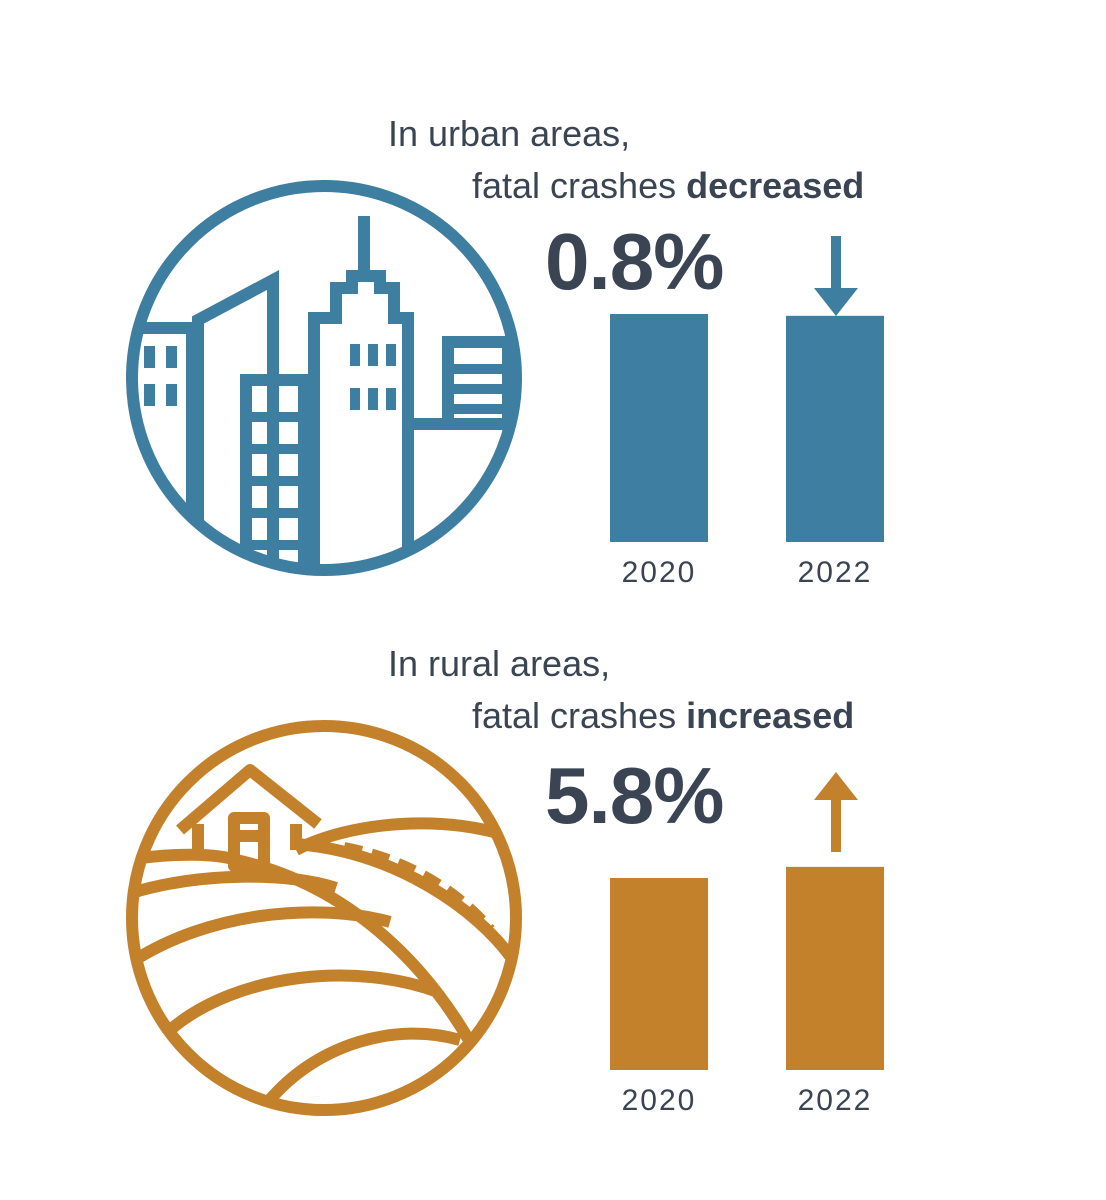 The image size is (1106, 1200). I want to click on rural-heading-prefix: fatal crashes, so click(579, 715).